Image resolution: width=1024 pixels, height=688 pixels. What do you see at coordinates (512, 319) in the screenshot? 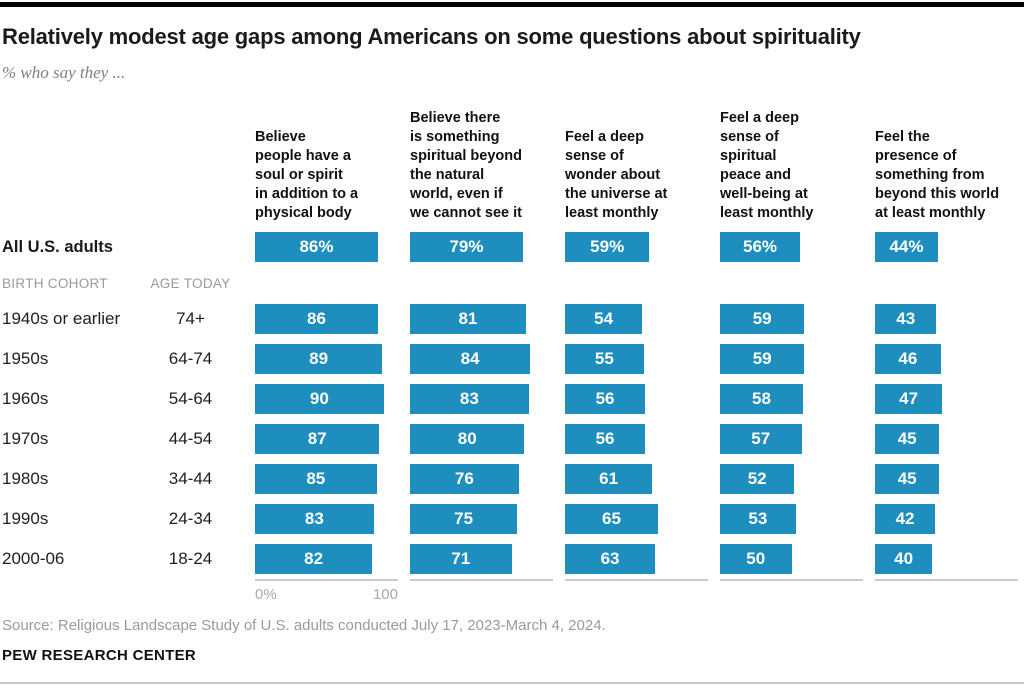
I see `cohort-row-1940s: 1940s or earlier 74+ 86 81 54 59 43` at bounding box center [512, 319].